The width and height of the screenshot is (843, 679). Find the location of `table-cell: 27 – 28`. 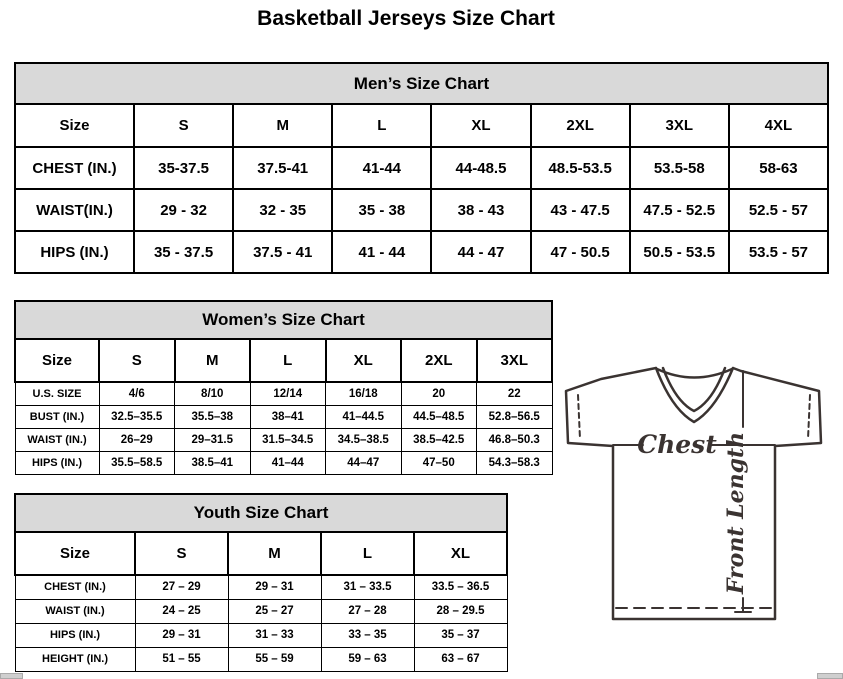

table-cell: 27 – 28 is located at coordinates (367, 611).